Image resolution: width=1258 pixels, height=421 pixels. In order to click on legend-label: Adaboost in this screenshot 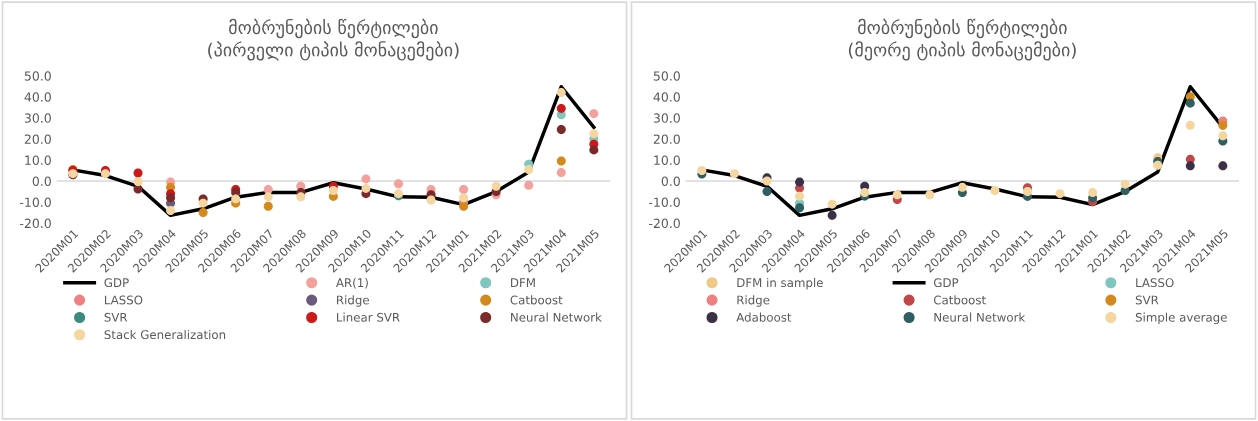, I will do `click(764, 317)`.